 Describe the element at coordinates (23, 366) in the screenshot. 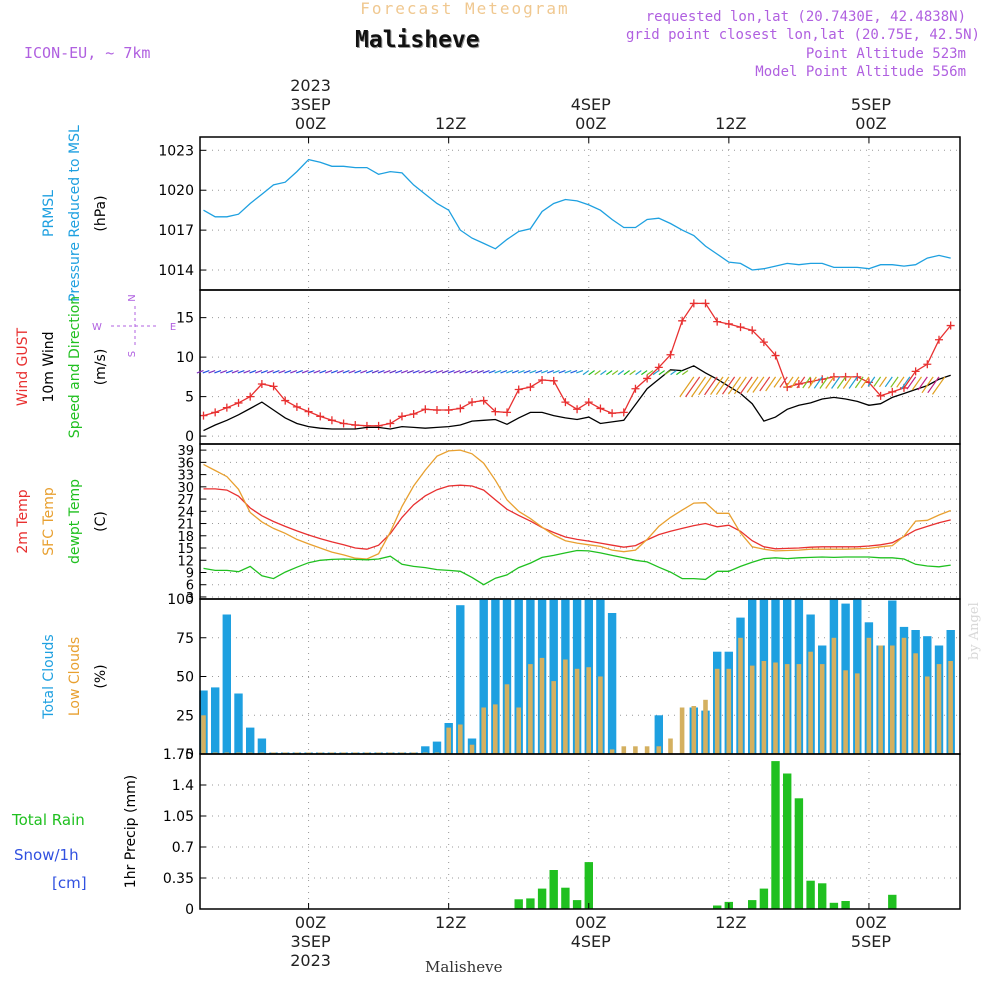

I see `wind-axis-label: Wind GUST` at that location.